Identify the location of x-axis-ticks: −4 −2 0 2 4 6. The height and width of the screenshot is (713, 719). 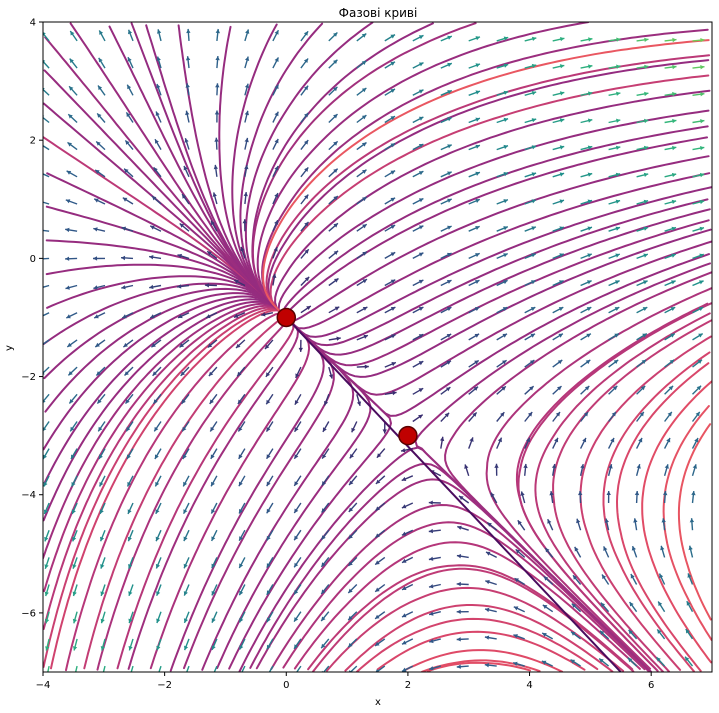
(345, 681).